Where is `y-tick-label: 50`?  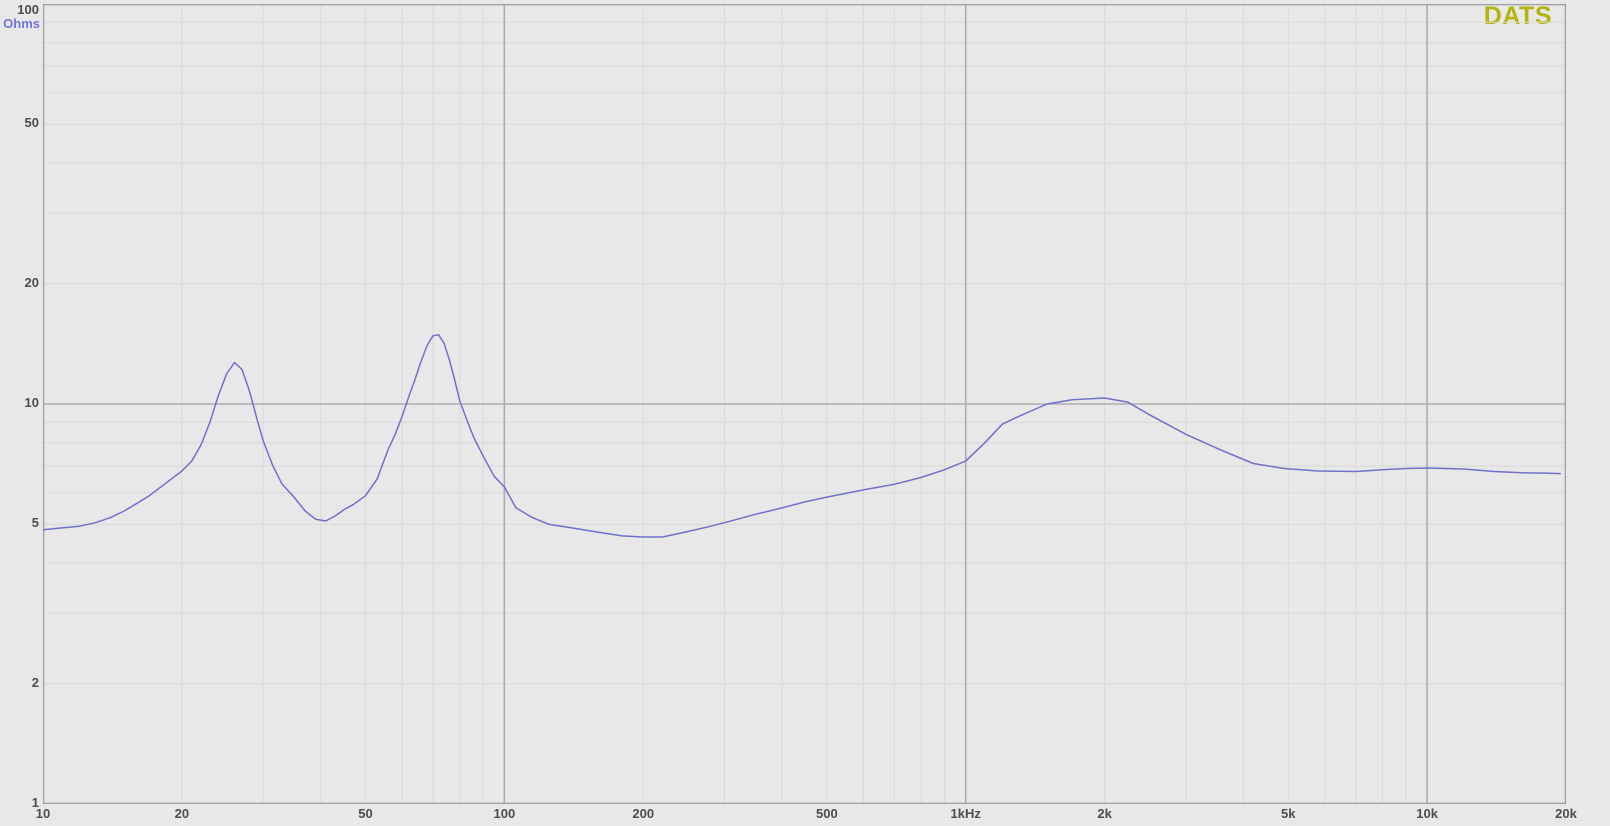
y-tick-label: 50 is located at coordinates (31, 123).